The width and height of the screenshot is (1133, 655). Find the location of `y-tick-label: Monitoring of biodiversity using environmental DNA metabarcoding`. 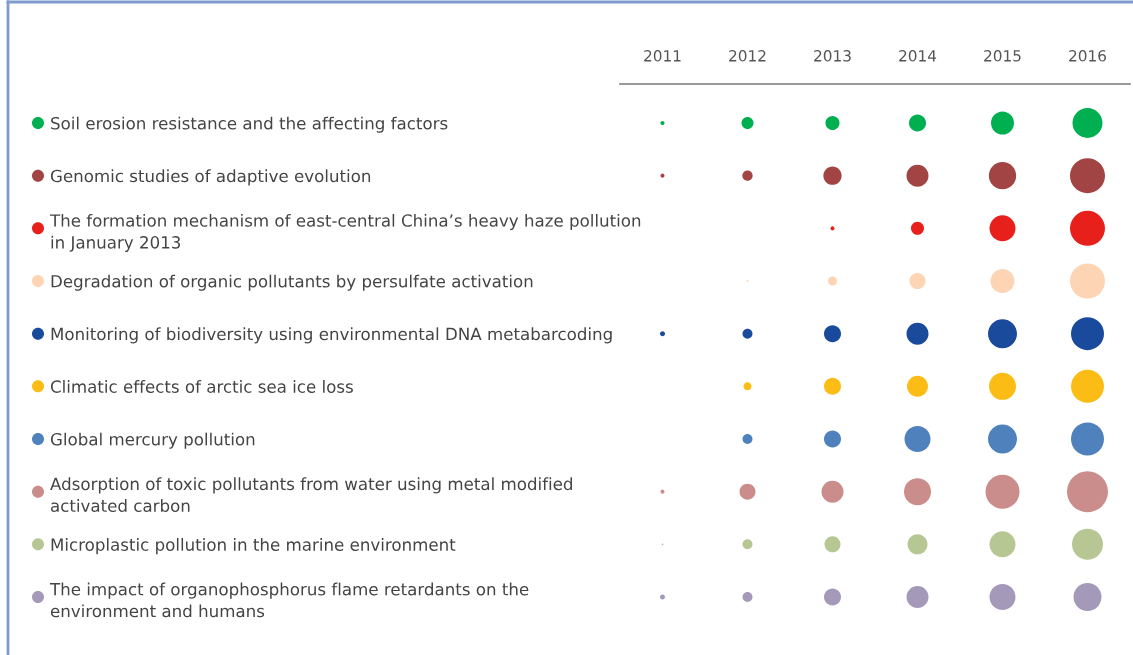

y-tick-label: Monitoring of biodiversity using environmental DNA metabarcoding is located at coordinates (331, 335).